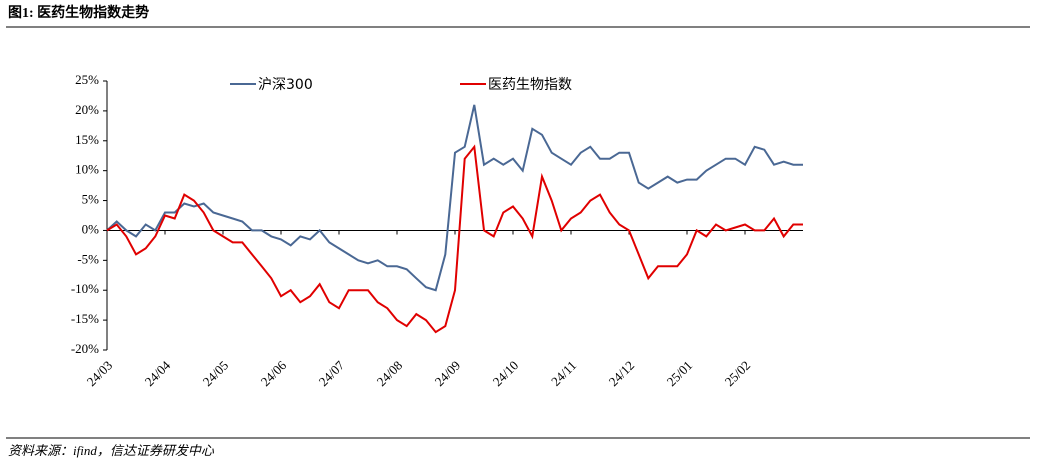  What do you see at coordinates (390, 374) in the screenshot?
I see `x-tick-label: 24/08` at bounding box center [390, 374].